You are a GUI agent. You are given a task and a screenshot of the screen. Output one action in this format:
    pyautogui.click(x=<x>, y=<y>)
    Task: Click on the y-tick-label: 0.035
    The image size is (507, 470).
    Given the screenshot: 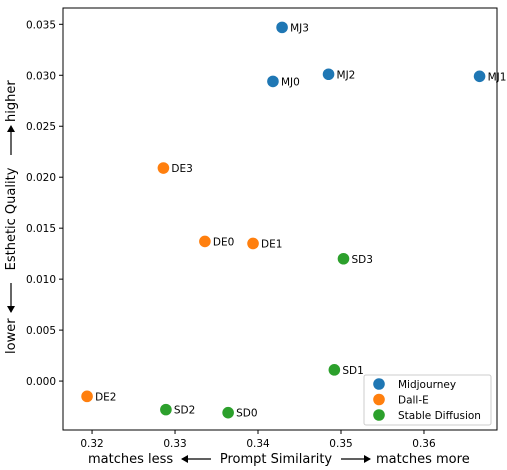 What is the action you would take?
    pyautogui.click(x=41, y=25)
    